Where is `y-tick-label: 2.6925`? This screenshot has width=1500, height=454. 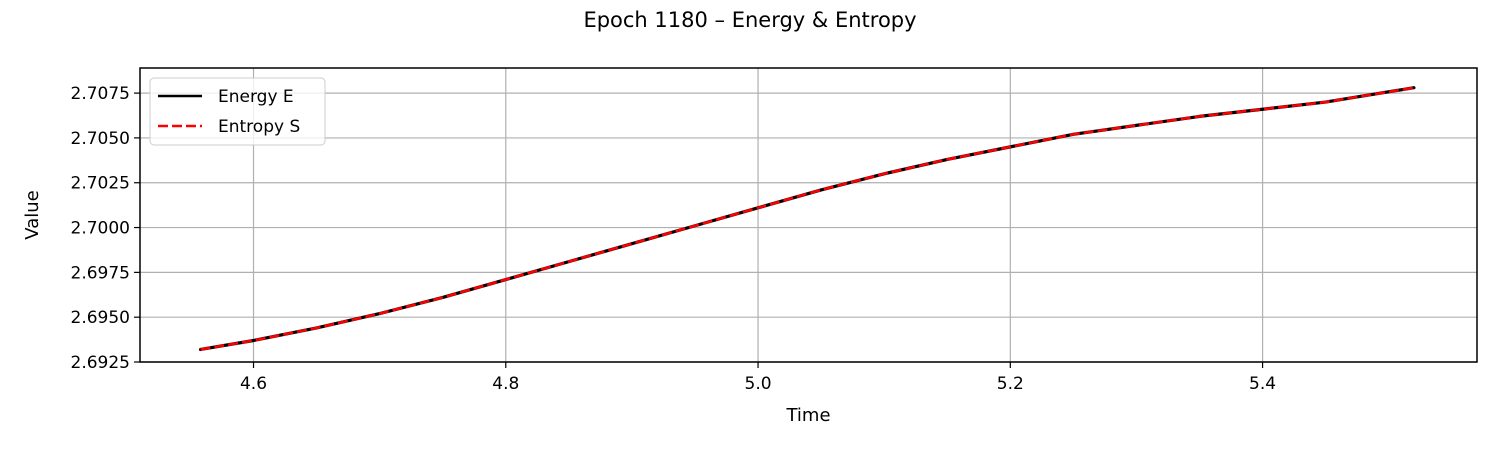
y-tick-label: 2.6925 is located at coordinates (100, 363).